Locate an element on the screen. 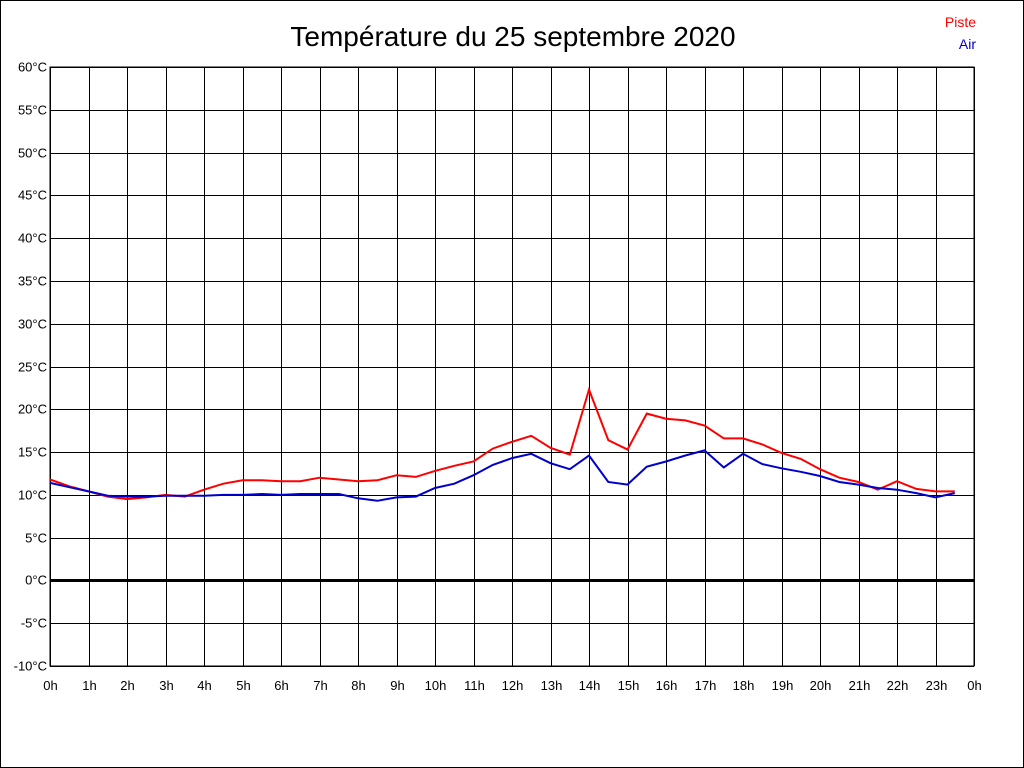 This screenshot has height=768, width=1024. x-tick-label: 4h is located at coordinates (204, 685).